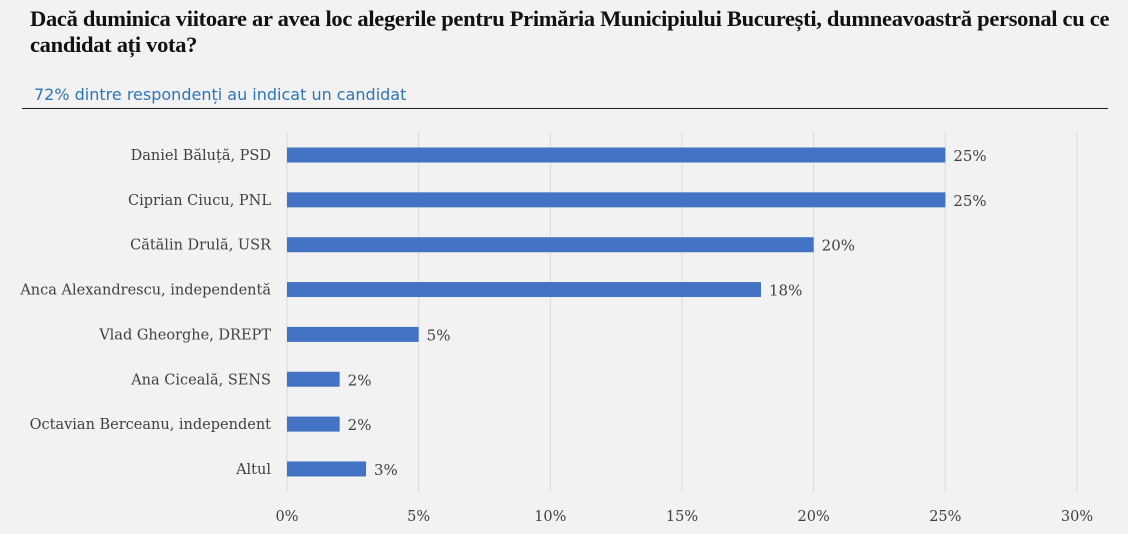 This screenshot has width=1128, height=534. I want to click on x-tick-label: 30%, so click(1077, 517).